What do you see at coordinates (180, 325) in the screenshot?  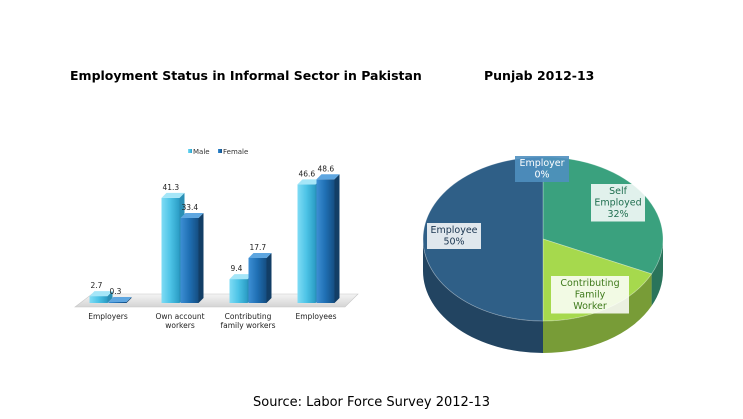 I see `x-tick-line: workers` at bounding box center [180, 325].